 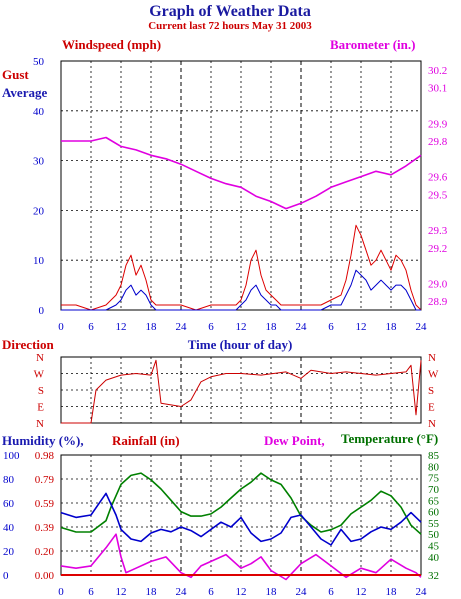 I want to click on temperature-tick-label: 32, so click(x=433, y=576).